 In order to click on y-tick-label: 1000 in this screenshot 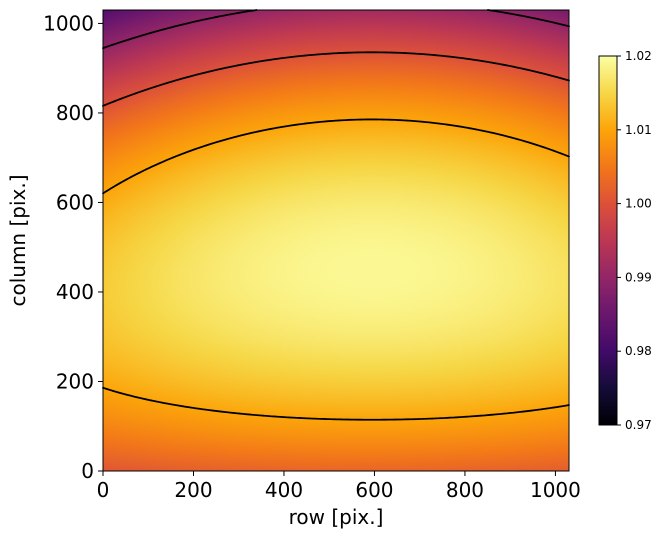, I will do `click(68, 23)`.